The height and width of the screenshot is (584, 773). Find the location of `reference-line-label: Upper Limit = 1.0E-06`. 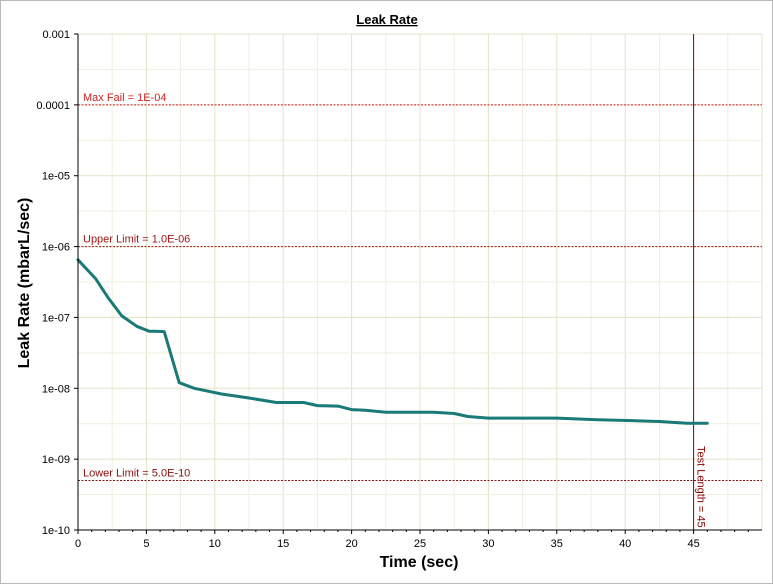

reference-line-label: Upper Limit = 1.0E-06 is located at coordinates (136, 240).